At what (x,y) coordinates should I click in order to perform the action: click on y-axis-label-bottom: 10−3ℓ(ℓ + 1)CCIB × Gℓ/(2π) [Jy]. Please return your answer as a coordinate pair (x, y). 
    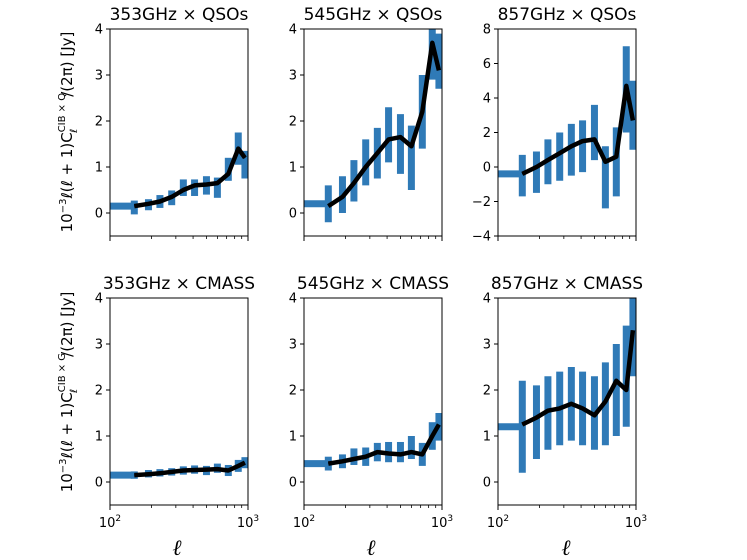
    Looking at the image, I should click on (68, 392).